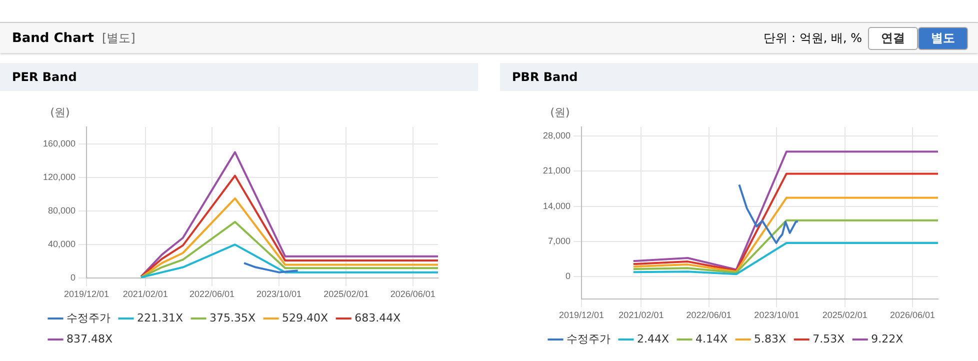 Image resolution: width=978 pixels, height=361 pixels. What do you see at coordinates (89, 339) in the screenshot?
I see `legend-label: 837.48X` at bounding box center [89, 339].